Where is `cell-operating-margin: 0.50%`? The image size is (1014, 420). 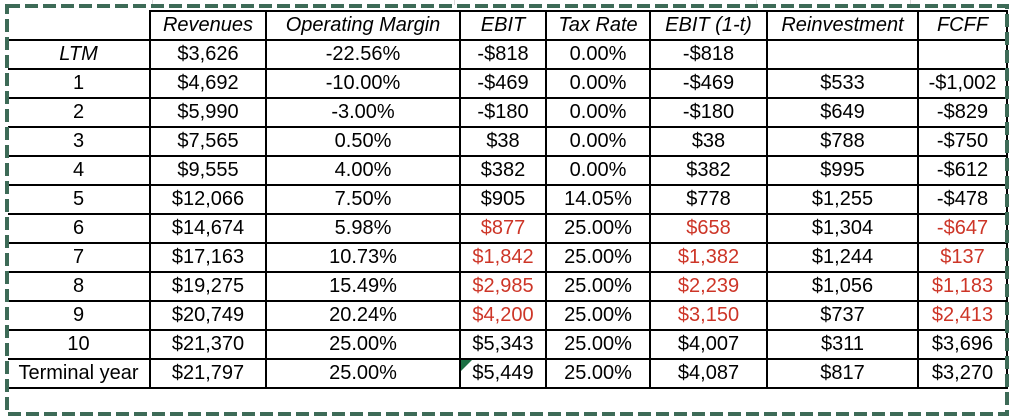
cell-operating-margin: 0.50% is located at coordinates (363, 141).